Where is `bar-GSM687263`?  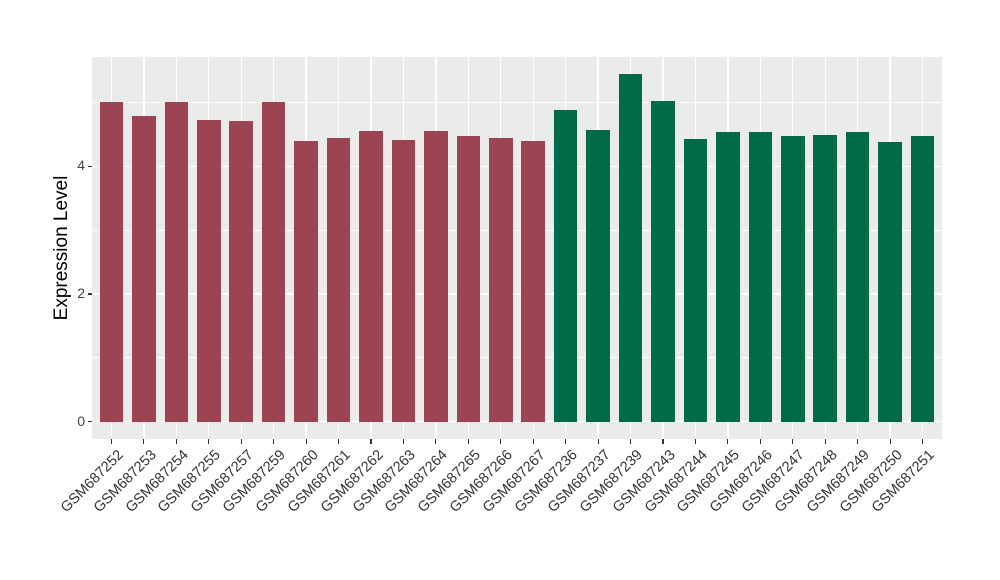 bar-GSM687263 is located at coordinates (403, 281).